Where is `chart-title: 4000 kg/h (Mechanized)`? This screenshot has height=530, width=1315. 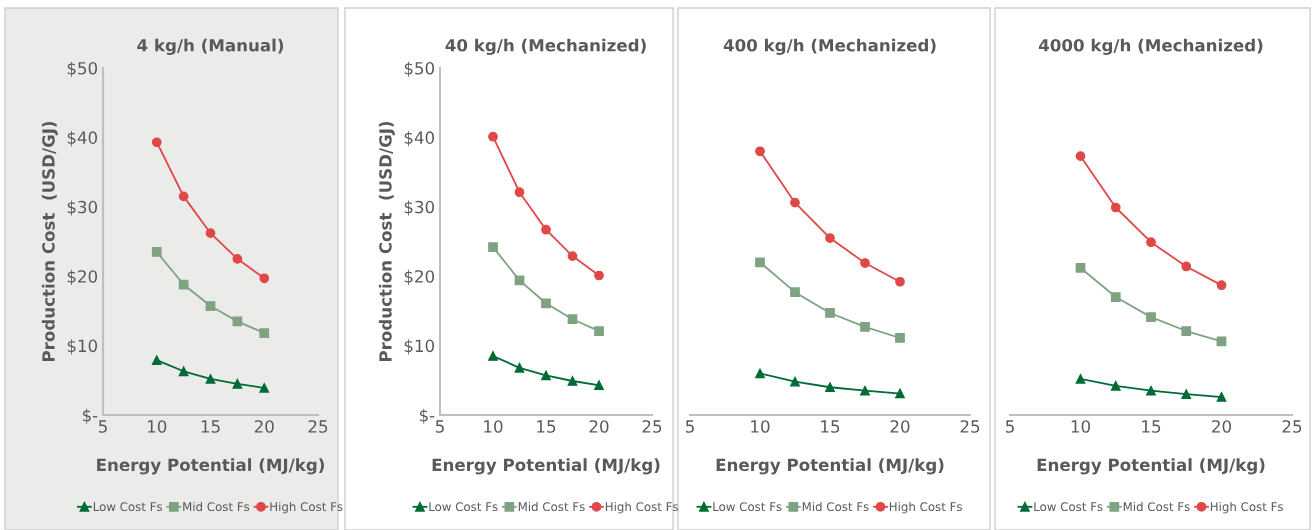 chart-title: 4000 kg/h (Mechanized) is located at coordinates (1150, 46).